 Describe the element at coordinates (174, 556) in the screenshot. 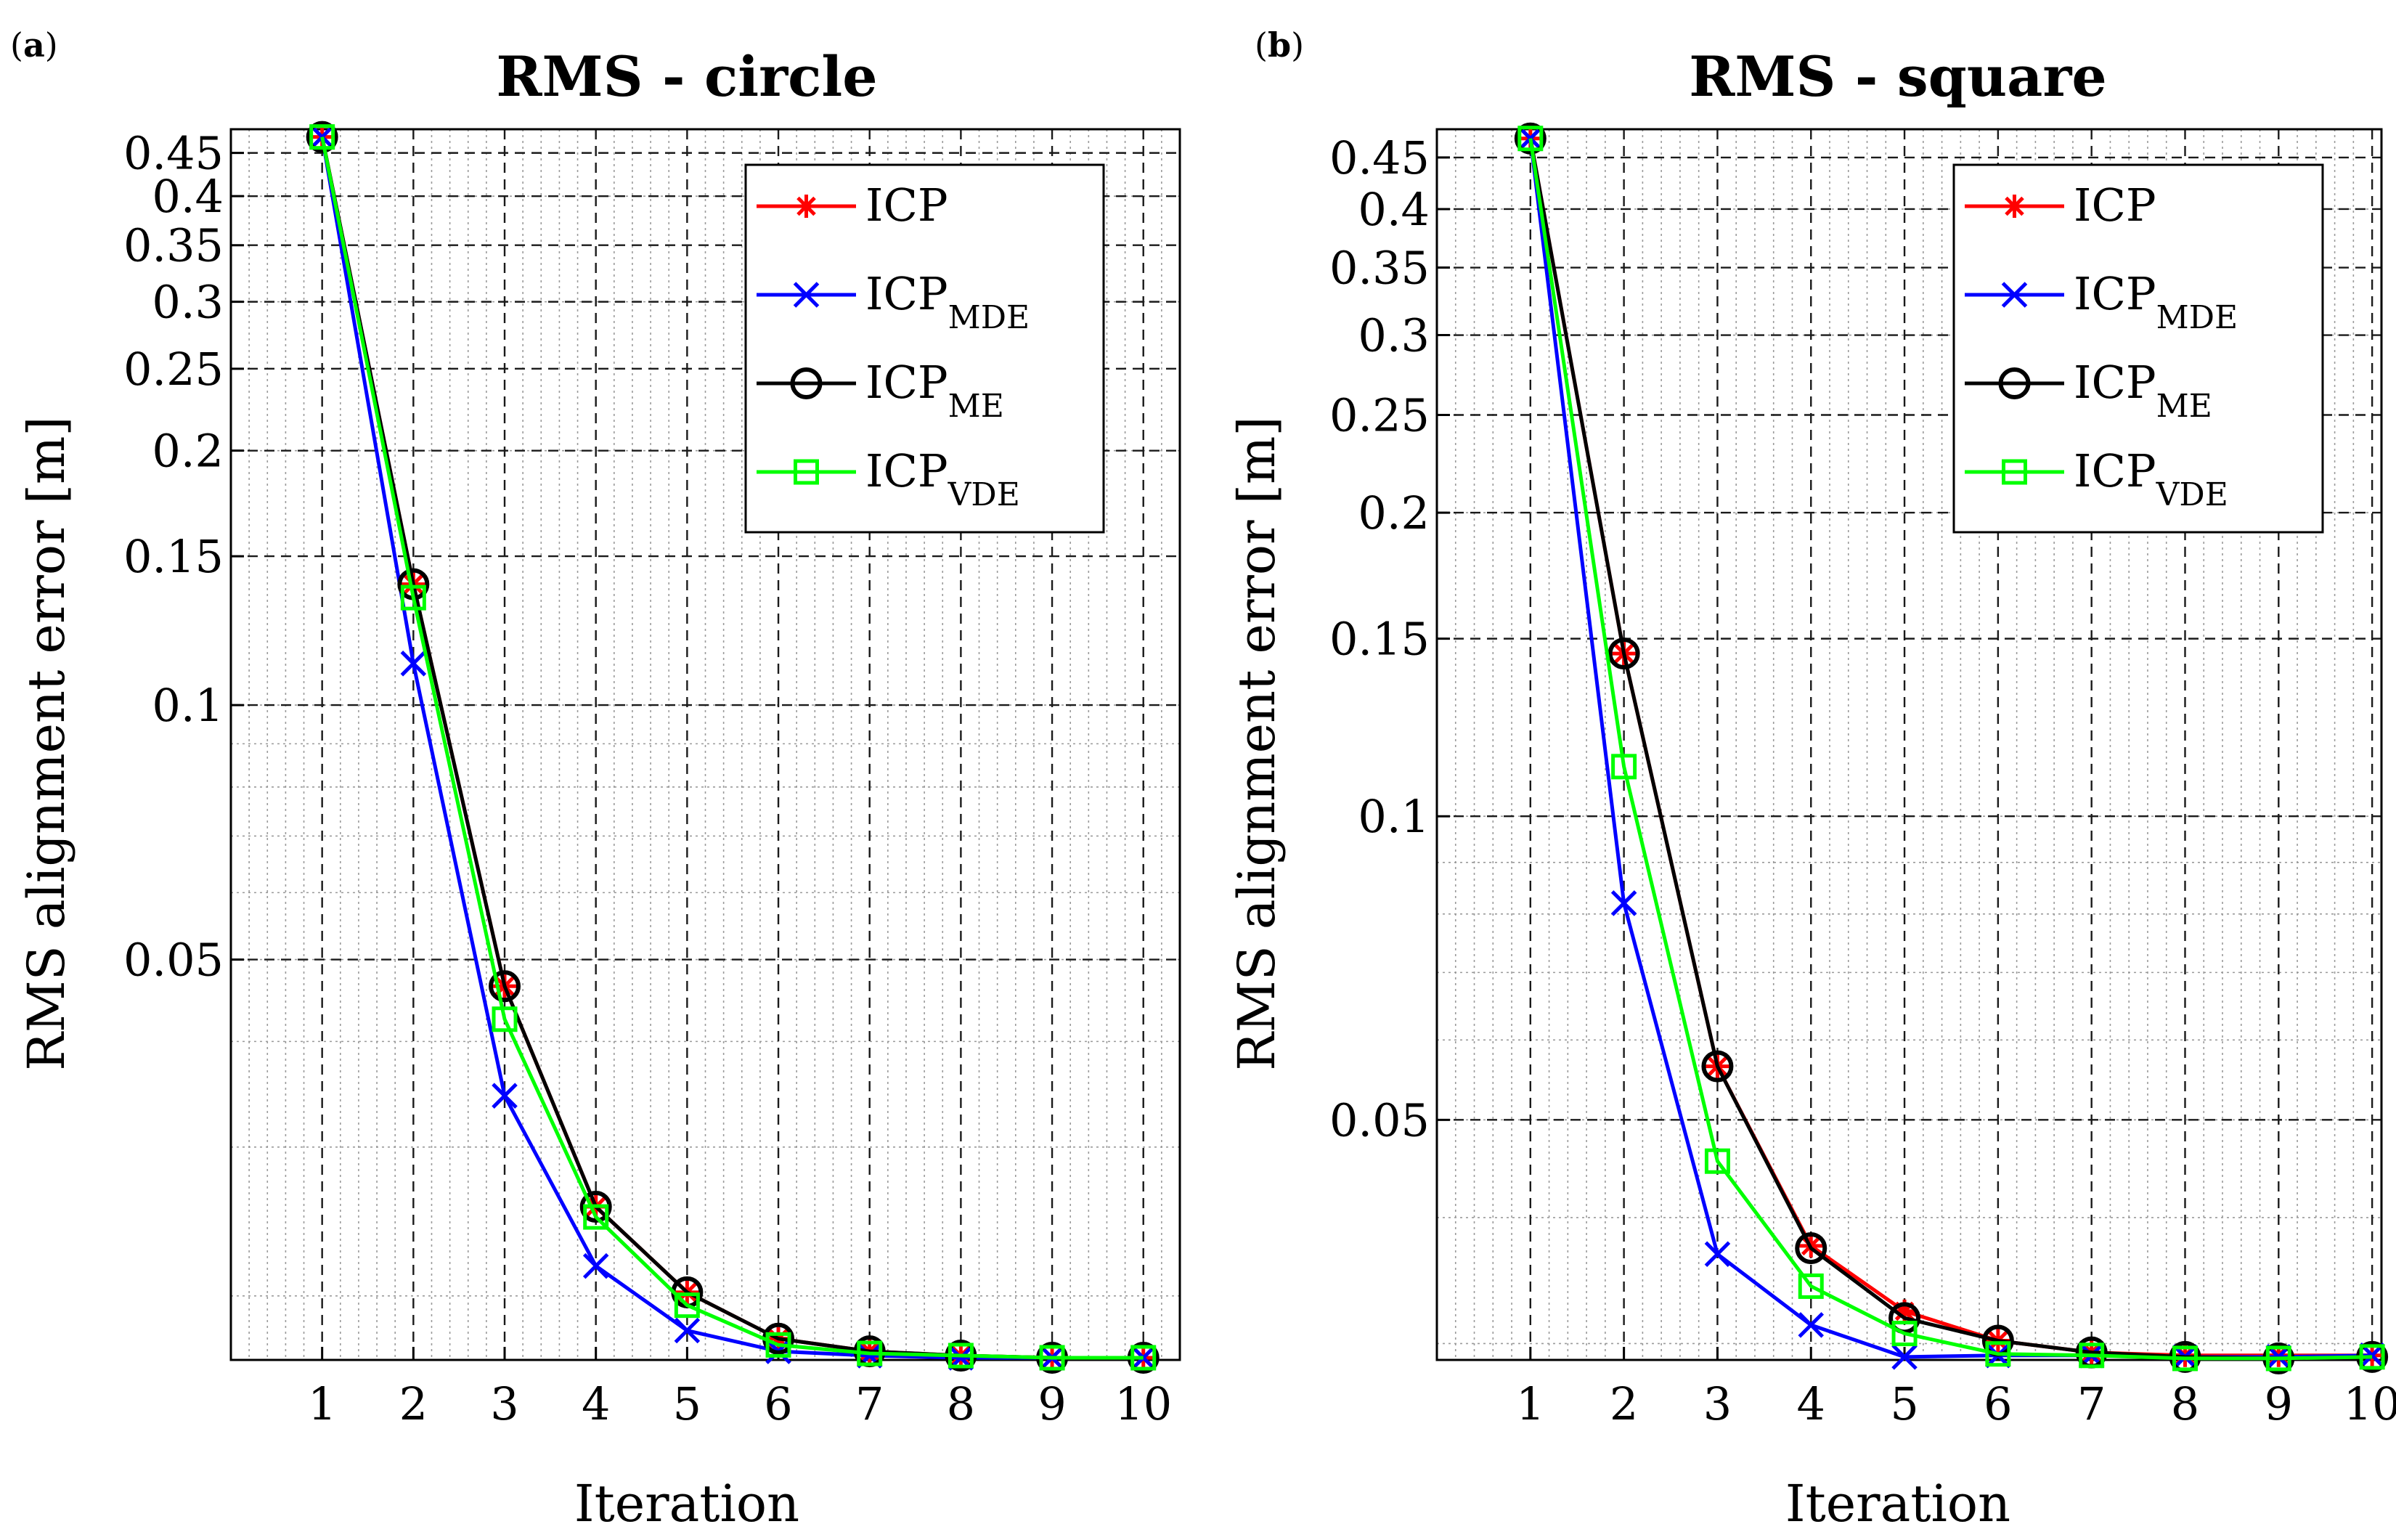

I see `y-tick-label: 0.15` at that location.